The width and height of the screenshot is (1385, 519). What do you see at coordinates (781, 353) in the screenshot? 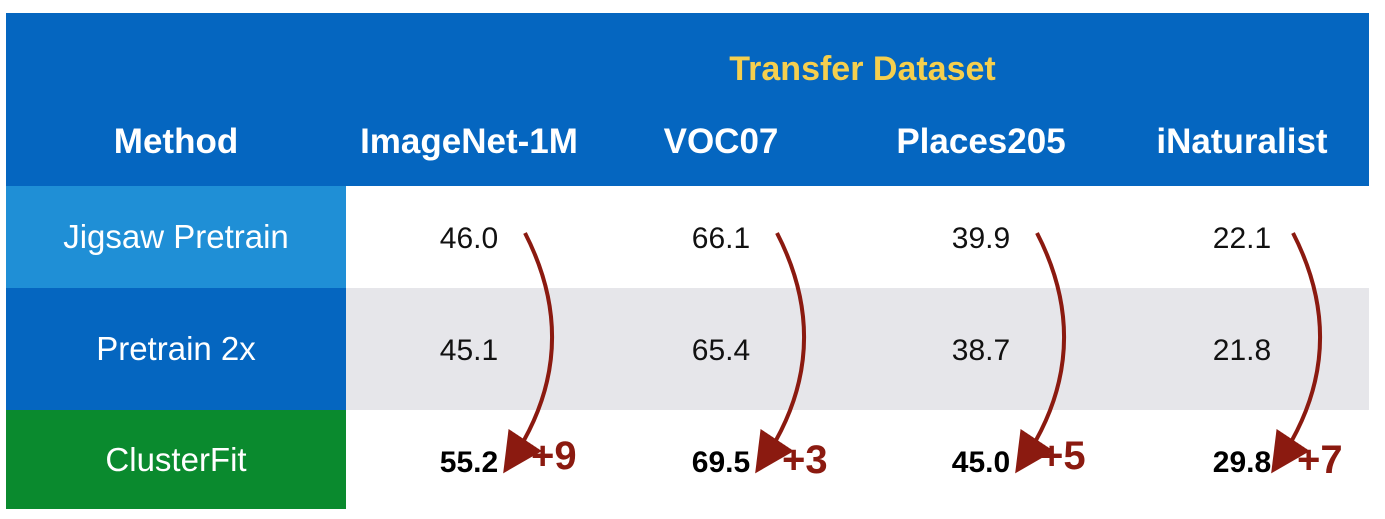
I see `improvement-arrow-voc07` at bounding box center [781, 353].